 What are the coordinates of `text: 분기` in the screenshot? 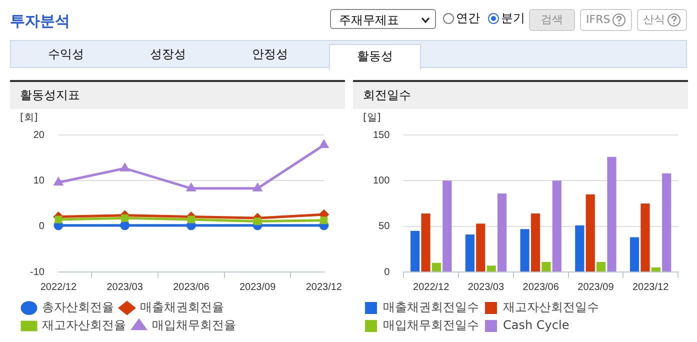 It's located at (513, 18).